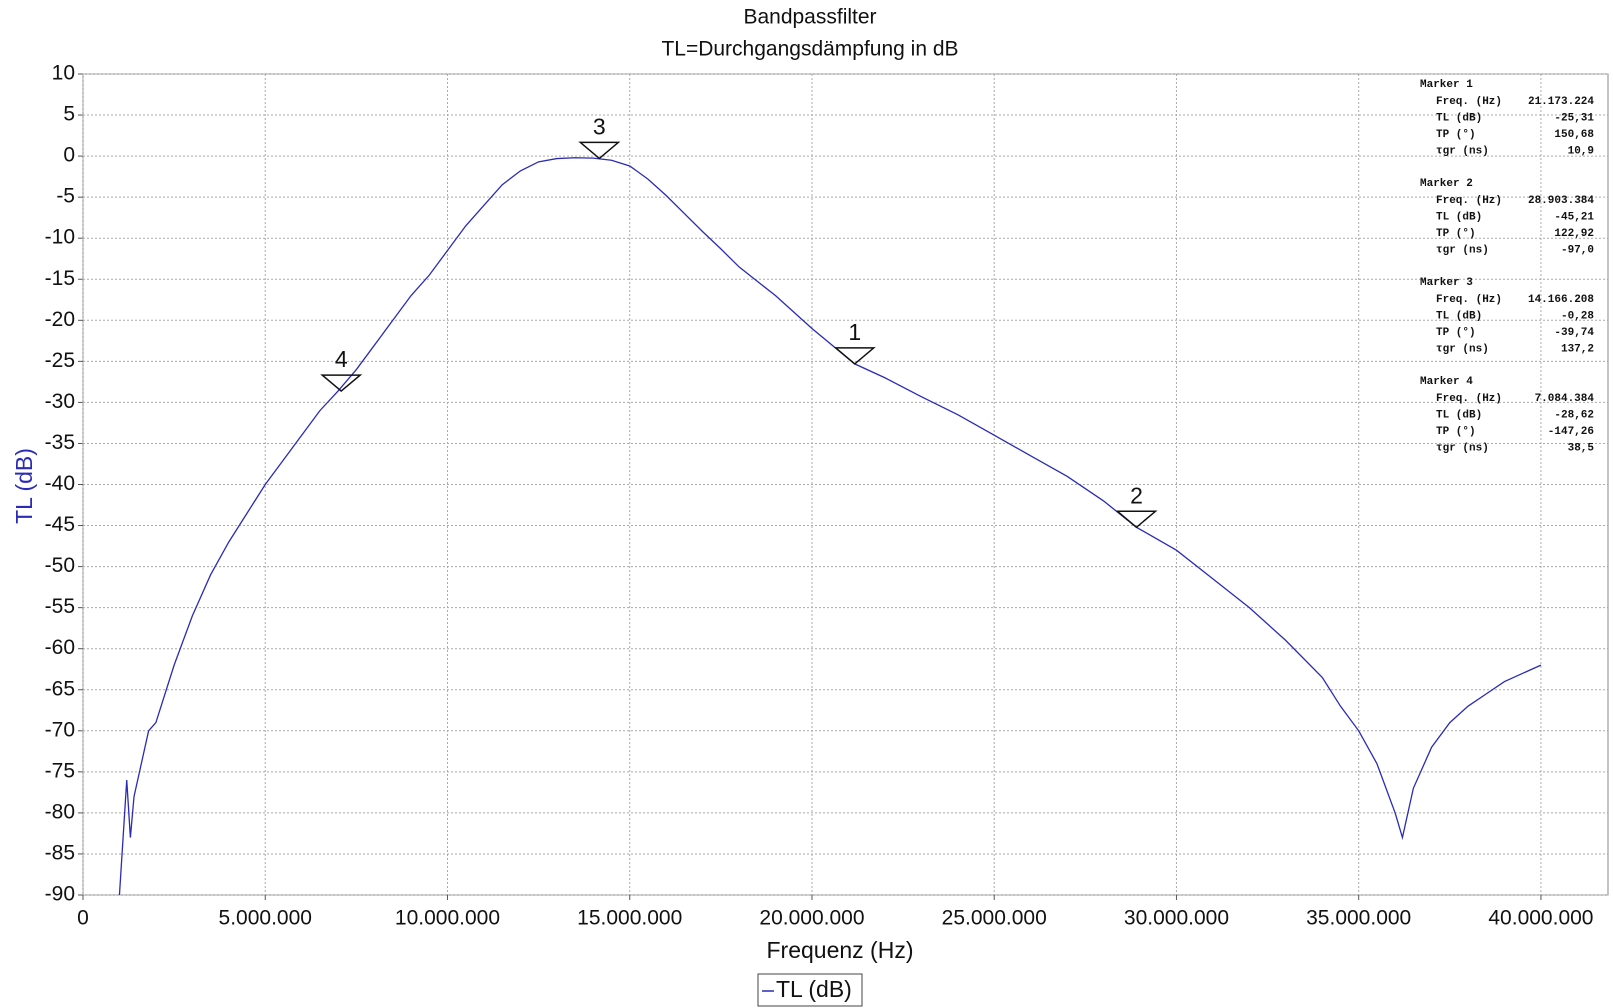  I want to click on marker-row-value: -45,21, so click(1574, 217).